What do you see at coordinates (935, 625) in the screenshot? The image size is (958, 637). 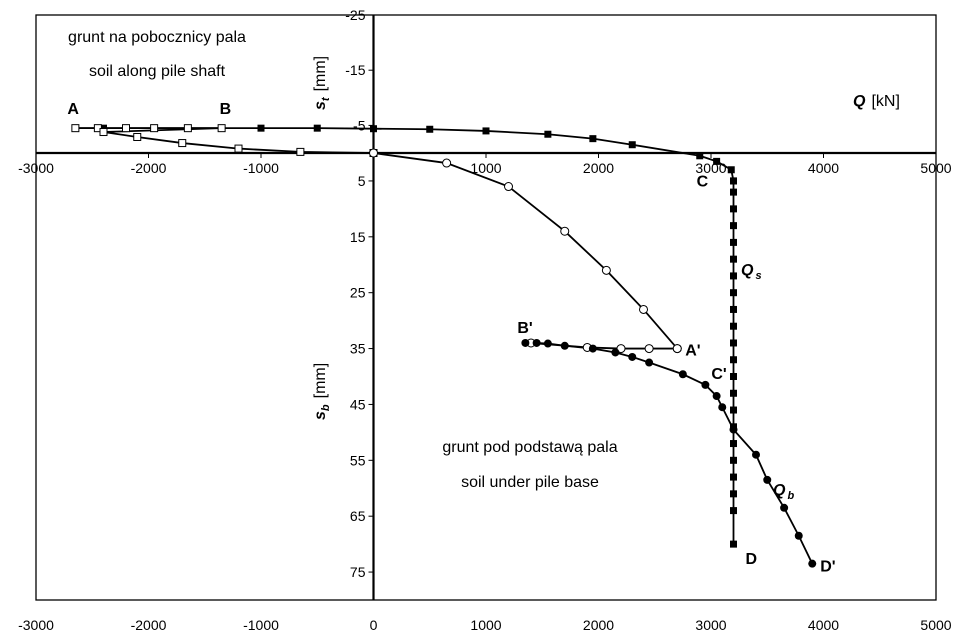 I see `x-tick-label-bottom: 5000` at bounding box center [935, 625].